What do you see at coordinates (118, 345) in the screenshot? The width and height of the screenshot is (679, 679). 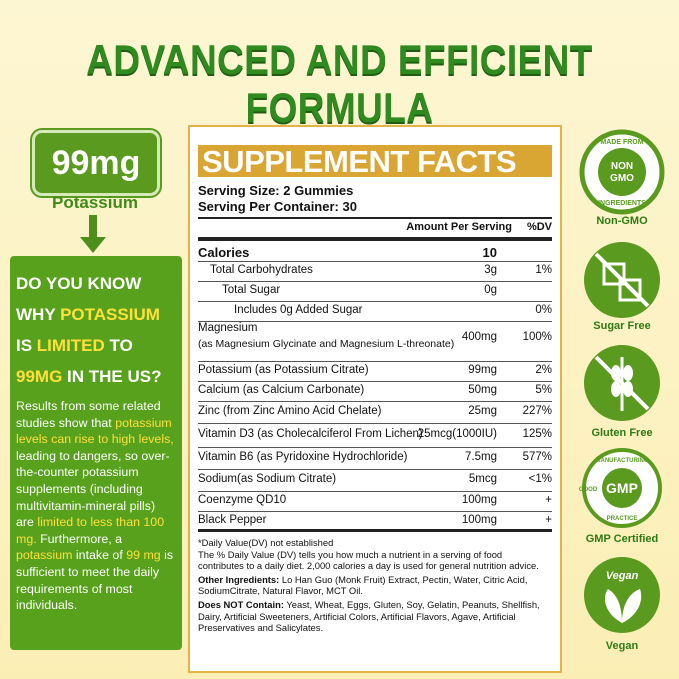 I see `text-segment: TO` at bounding box center [118, 345].